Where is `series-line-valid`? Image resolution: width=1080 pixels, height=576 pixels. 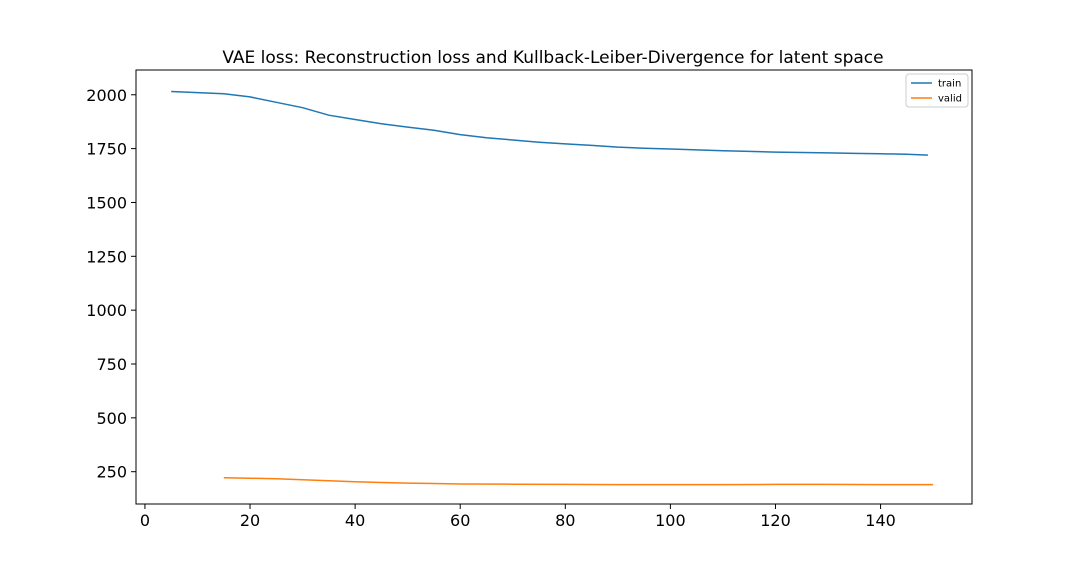 series-line-valid is located at coordinates (578, 481).